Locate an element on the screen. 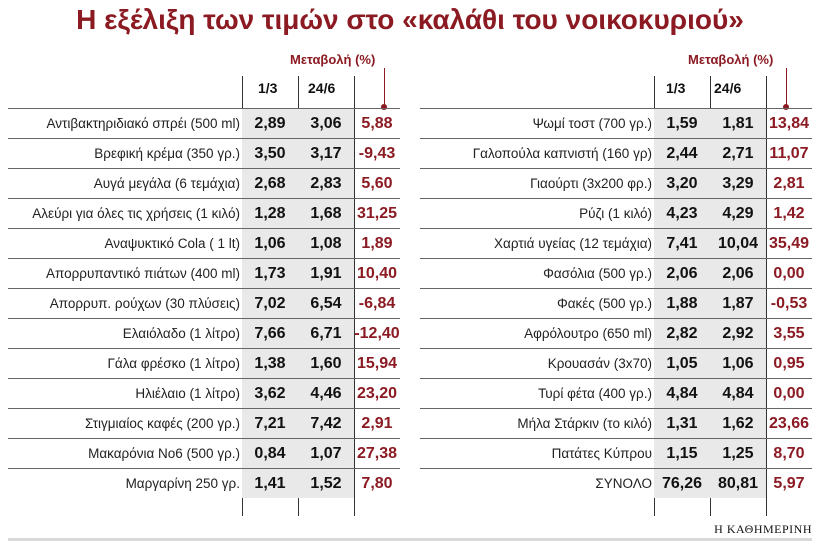  price-24-6: 7,42 is located at coordinates (326, 423).